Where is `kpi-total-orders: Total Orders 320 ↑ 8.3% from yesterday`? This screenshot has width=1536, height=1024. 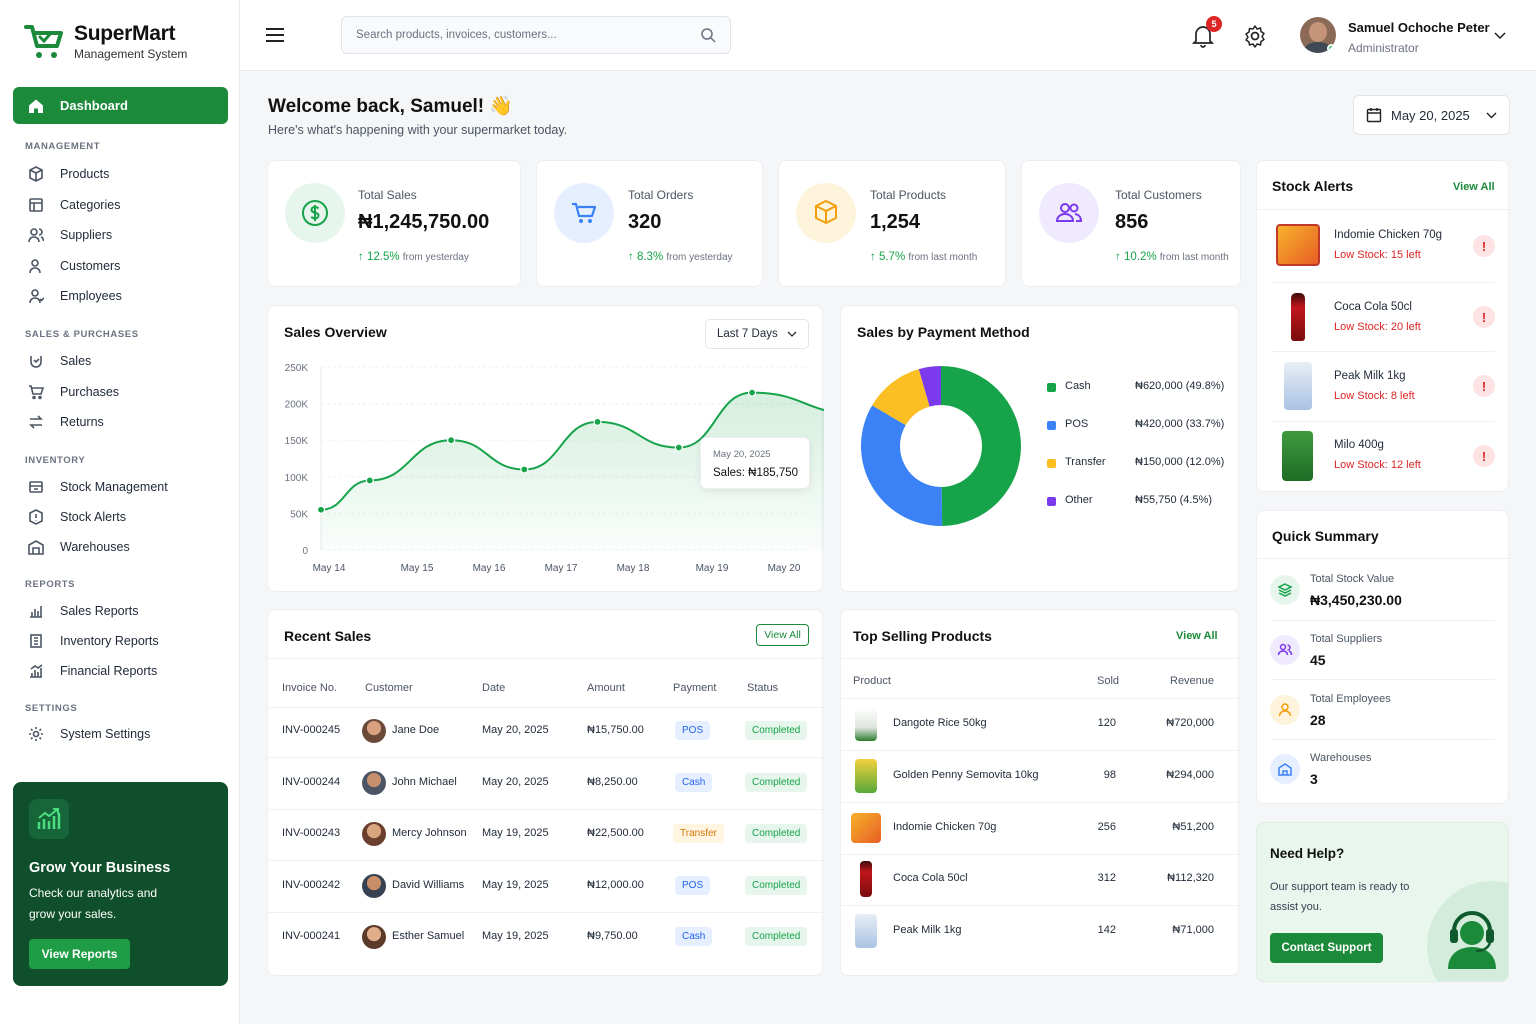
kpi-total-orders: Total Orders 320 ↑ 8.3% from yesterday is located at coordinates (649, 223).